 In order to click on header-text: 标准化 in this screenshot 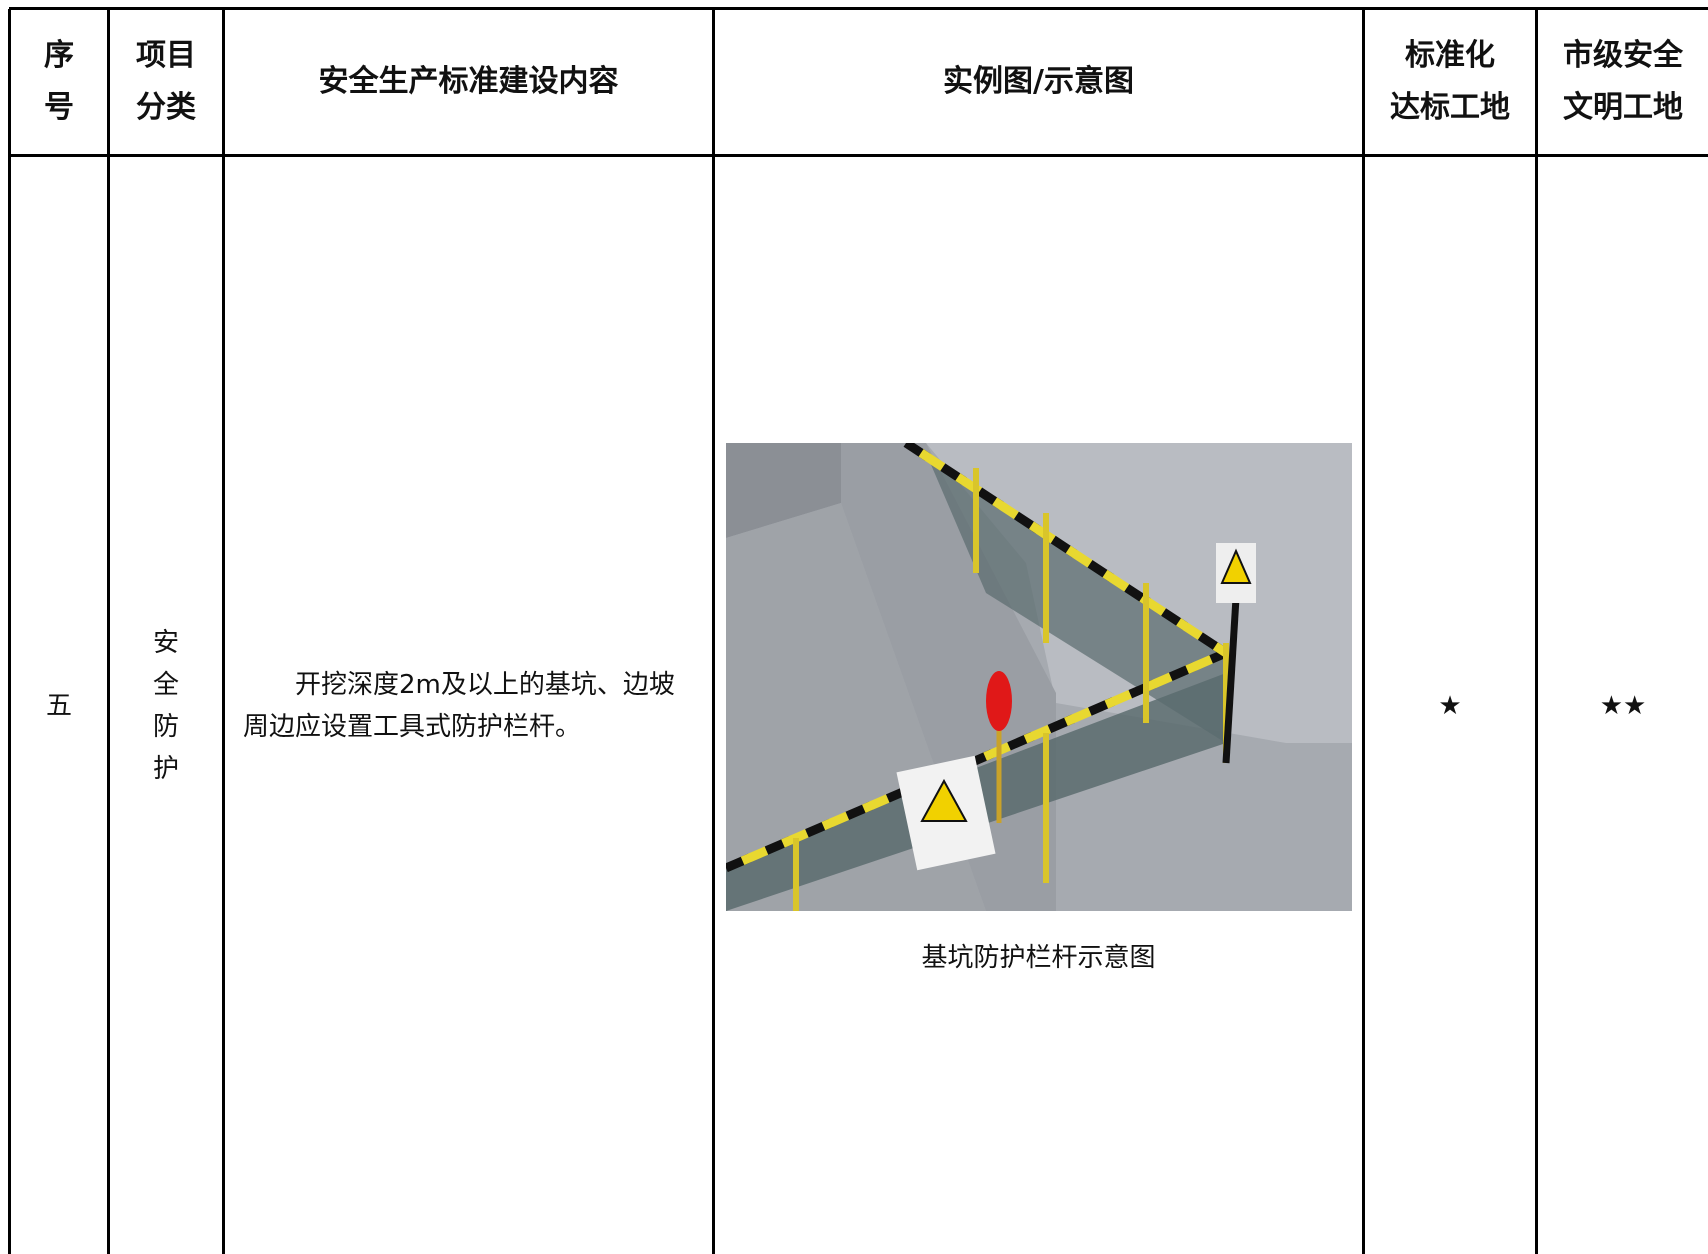, I will do `click(1450, 55)`.